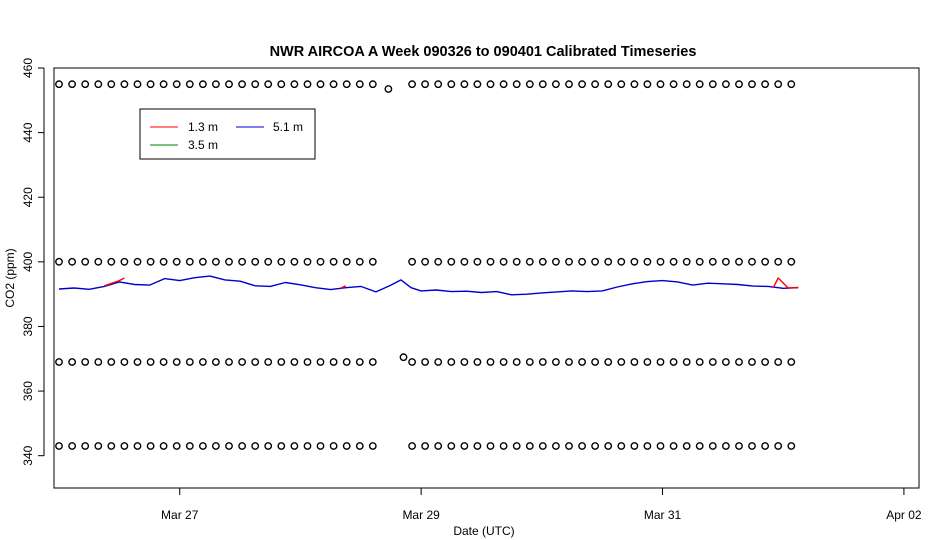  Describe the element at coordinates (904, 515) in the screenshot. I see `x-tick-label-3: Apr 02` at that location.